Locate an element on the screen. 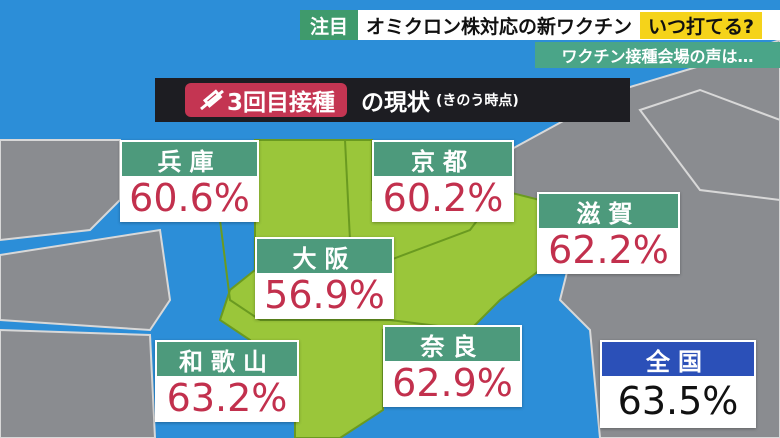  region-name: 奈良 is located at coordinates (452, 344).